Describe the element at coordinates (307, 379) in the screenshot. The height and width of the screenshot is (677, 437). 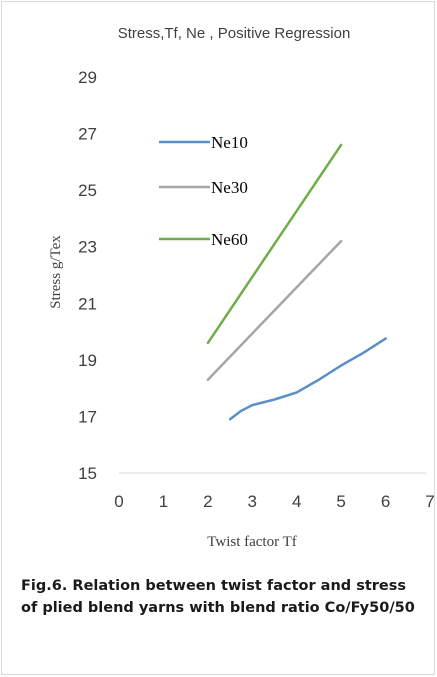
I see `series-line-ne10` at that location.